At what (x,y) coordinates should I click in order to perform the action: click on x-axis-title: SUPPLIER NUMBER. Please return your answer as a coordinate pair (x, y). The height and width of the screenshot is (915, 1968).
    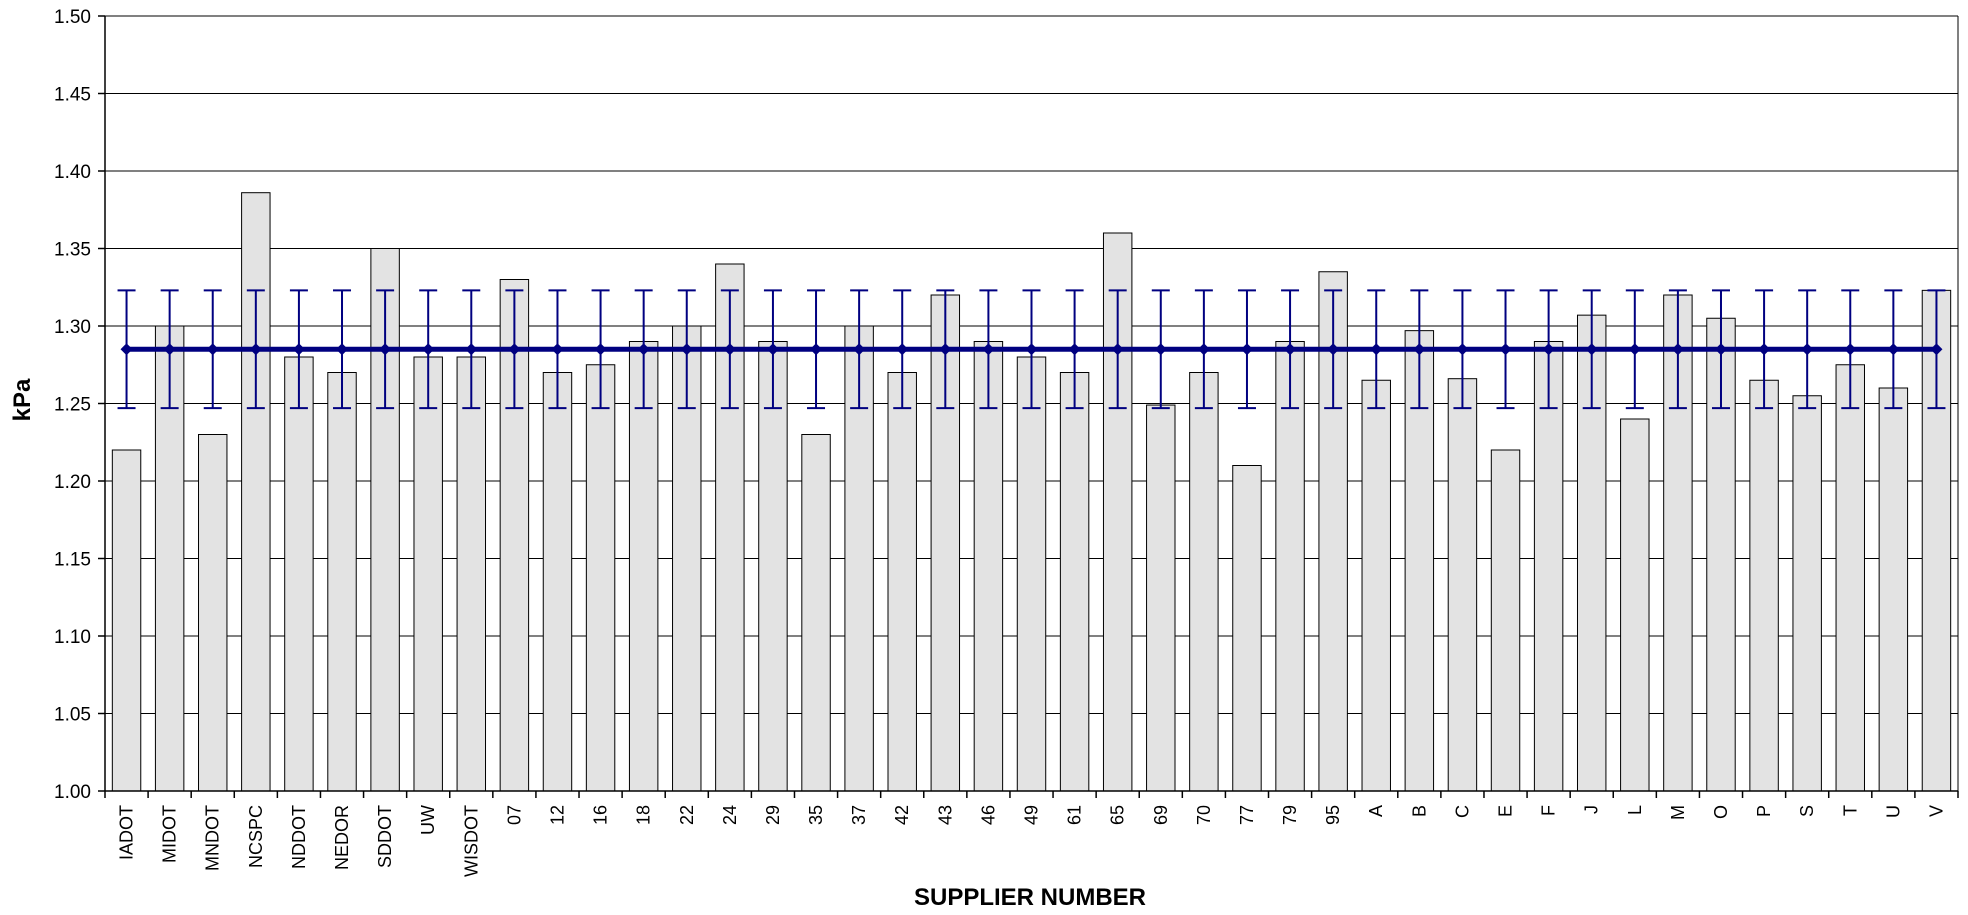
    Looking at the image, I should click on (1030, 897).